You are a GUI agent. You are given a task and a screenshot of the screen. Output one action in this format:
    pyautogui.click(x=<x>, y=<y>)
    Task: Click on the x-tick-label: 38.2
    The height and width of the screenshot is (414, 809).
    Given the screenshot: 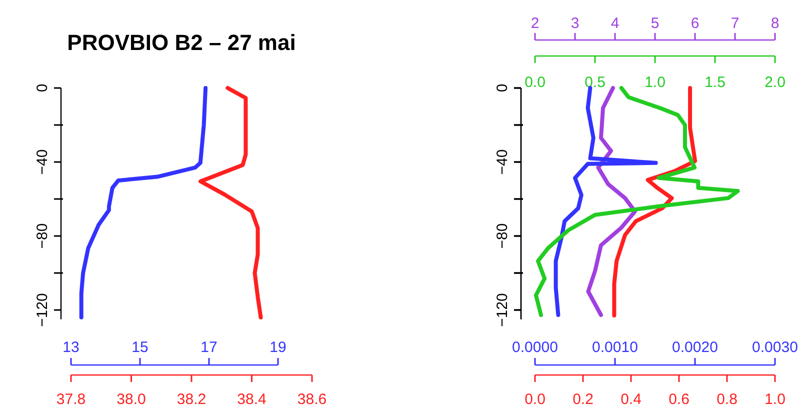 What is the action you would take?
    pyautogui.click(x=191, y=399)
    